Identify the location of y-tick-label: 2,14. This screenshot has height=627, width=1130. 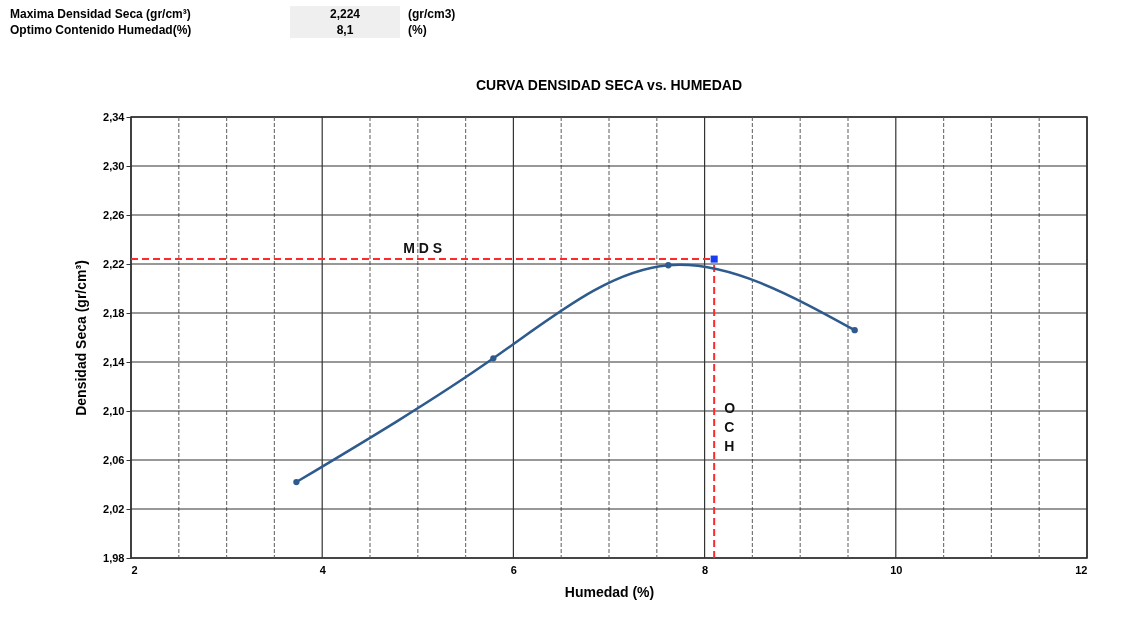
(114, 361).